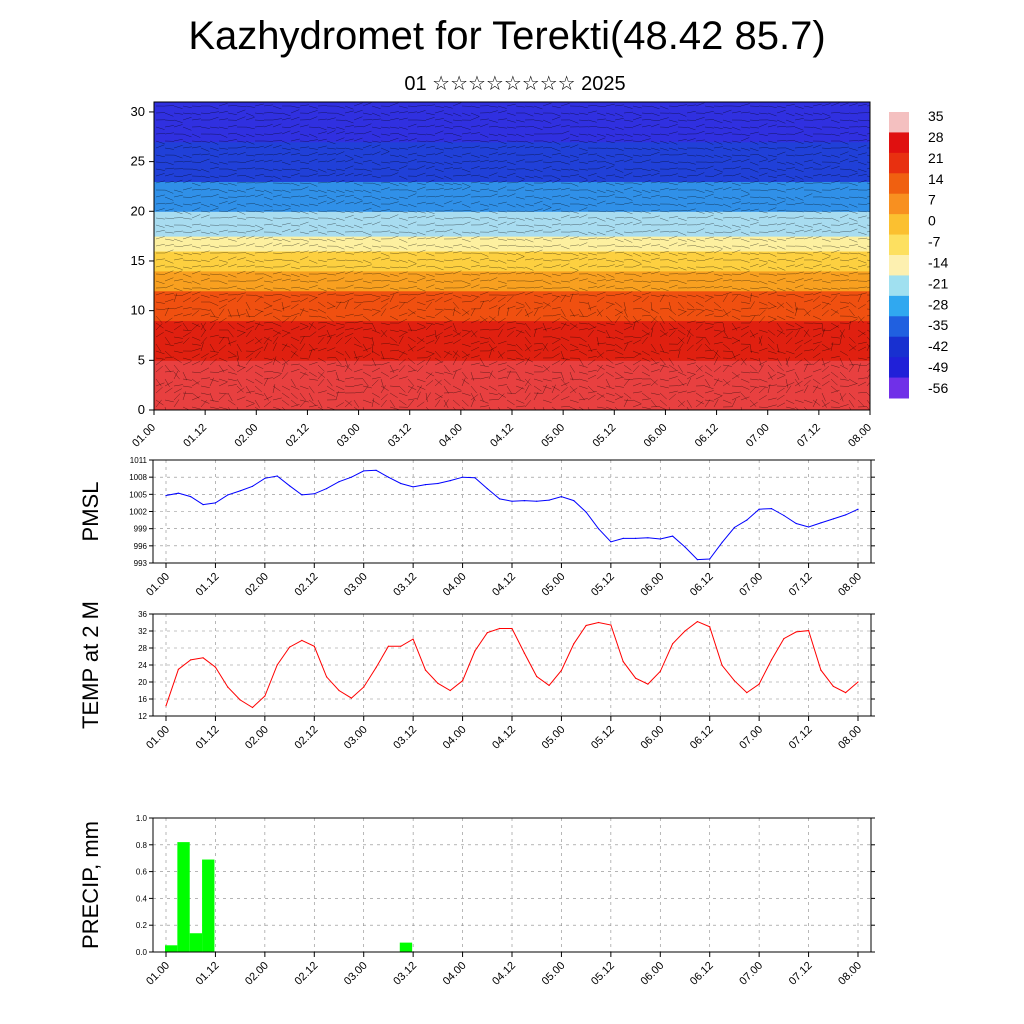  I want to click on colorbar-swatch, so click(899, 143).